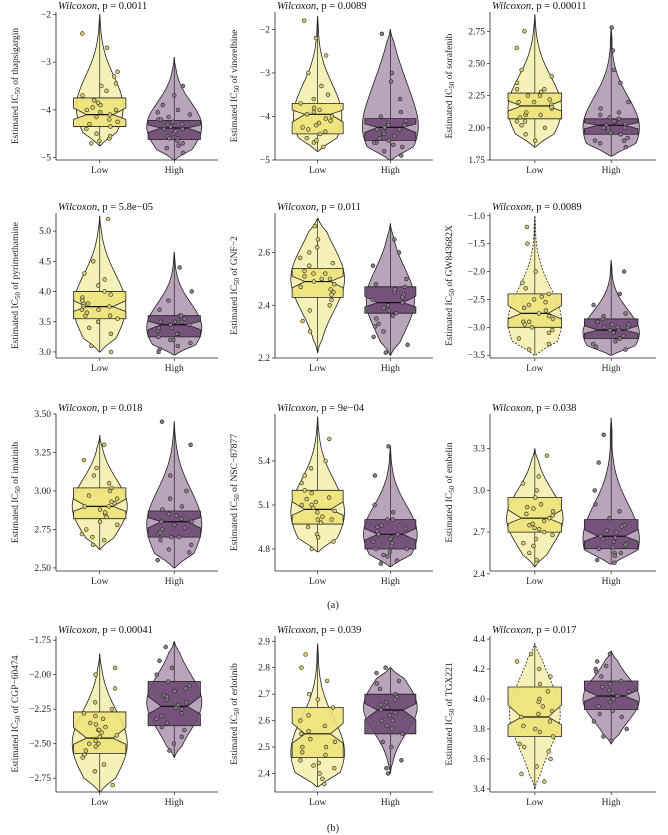 The image size is (668, 835). Describe the element at coordinates (449, 464) in the screenshot. I see `ylabel-drug: of embelin` at that location.